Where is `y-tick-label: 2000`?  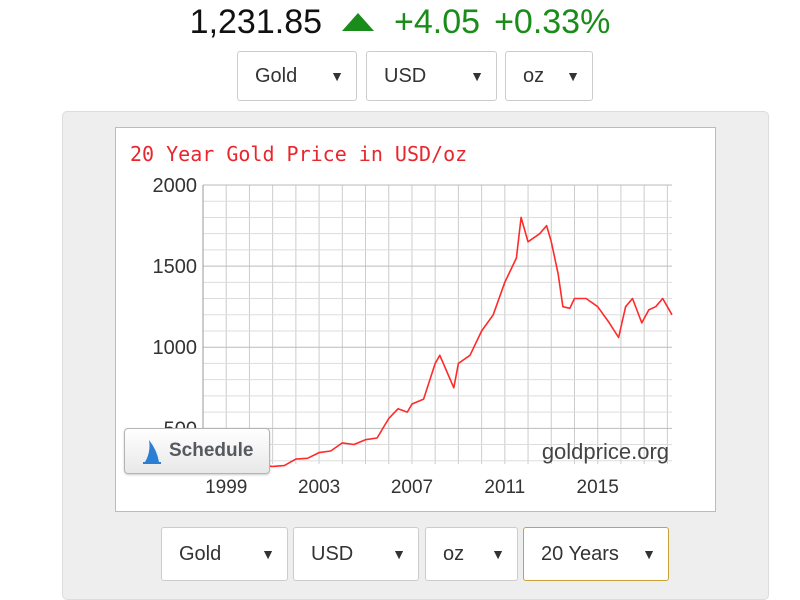
y-tick-label: 2000 is located at coordinates (175, 186).